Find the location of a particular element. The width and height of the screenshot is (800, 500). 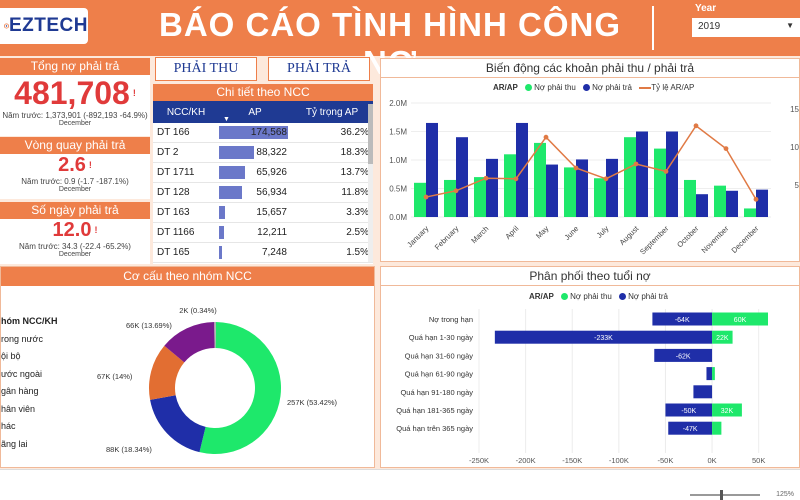

ncc-name-cell: DT 1166 is located at coordinates (186, 232).